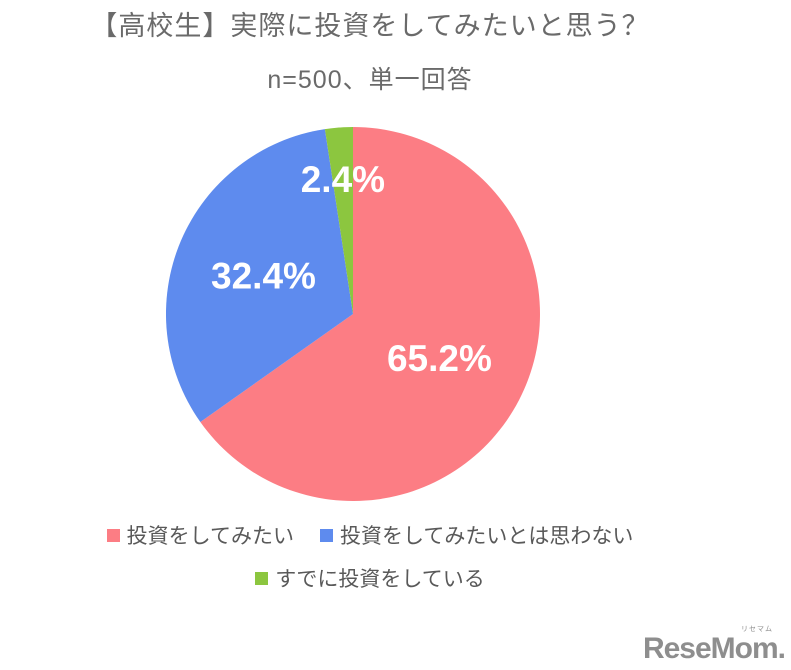 Image resolution: width=791 pixels, height=670 pixels. Describe the element at coordinates (380, 579) in the screenshot. I see `legend-label: すでに投資をしている` at that location.